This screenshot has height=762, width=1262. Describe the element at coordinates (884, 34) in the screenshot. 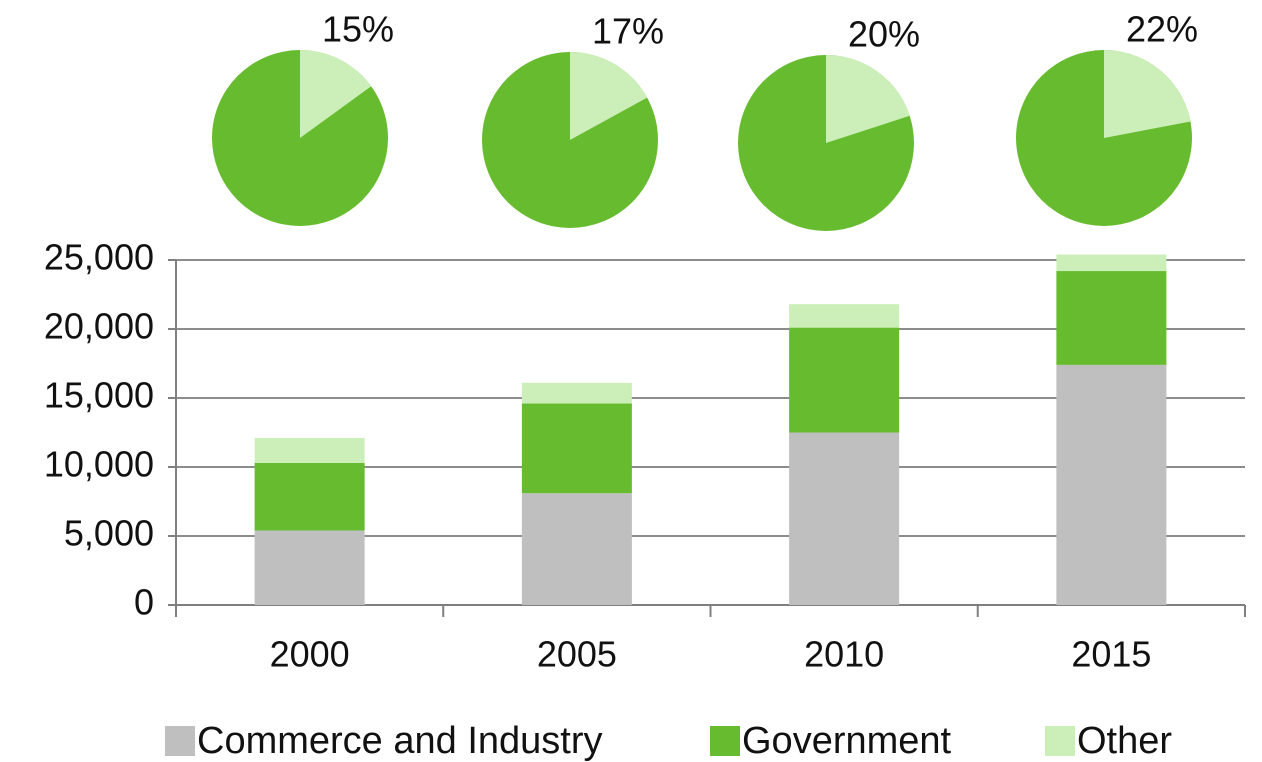

I see `pie-label: 20%` at that location.